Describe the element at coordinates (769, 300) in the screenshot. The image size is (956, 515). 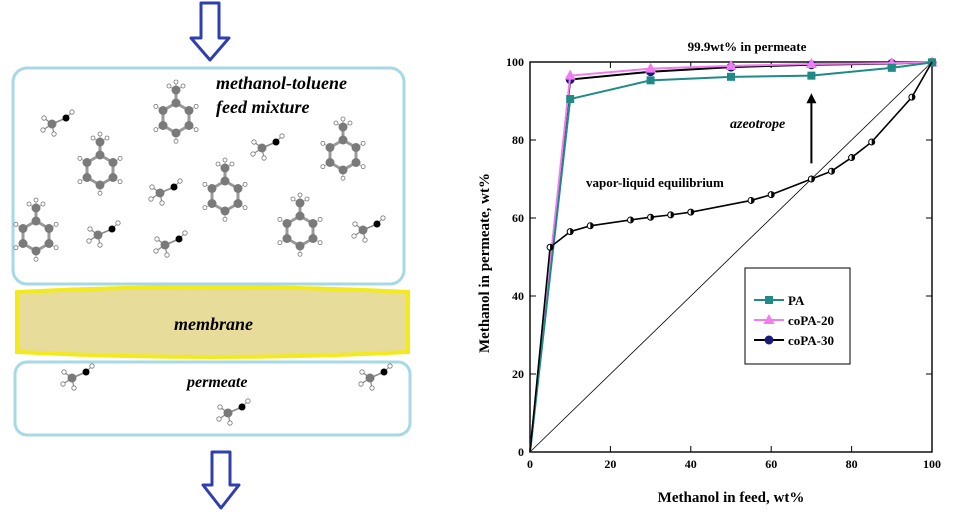
I see `legend-marker-PA` at that location.